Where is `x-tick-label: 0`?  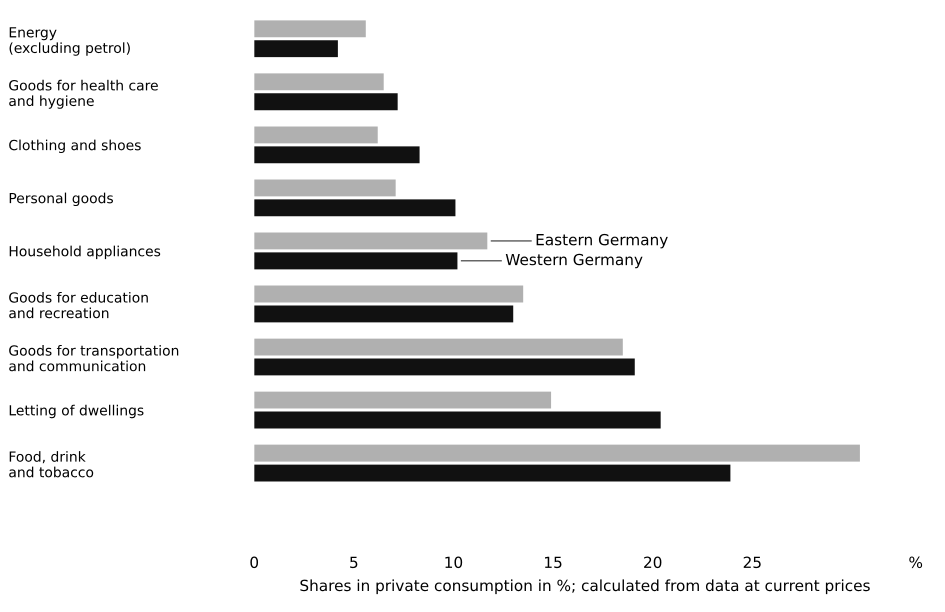
x-tick-label: 0 is located at coordinates (254, 562).